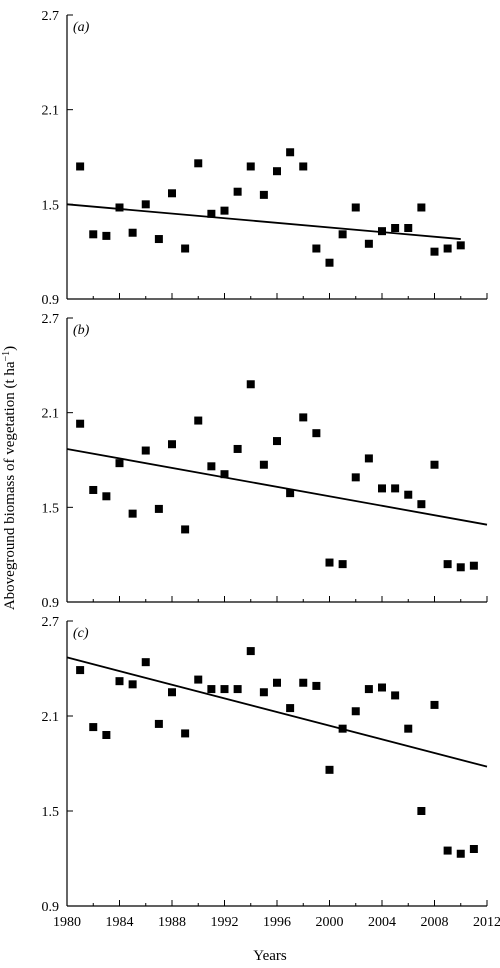  Describe the element at coordinates (330, 922) in the screenshot. I see `x-tick-label: 2000` at that location.